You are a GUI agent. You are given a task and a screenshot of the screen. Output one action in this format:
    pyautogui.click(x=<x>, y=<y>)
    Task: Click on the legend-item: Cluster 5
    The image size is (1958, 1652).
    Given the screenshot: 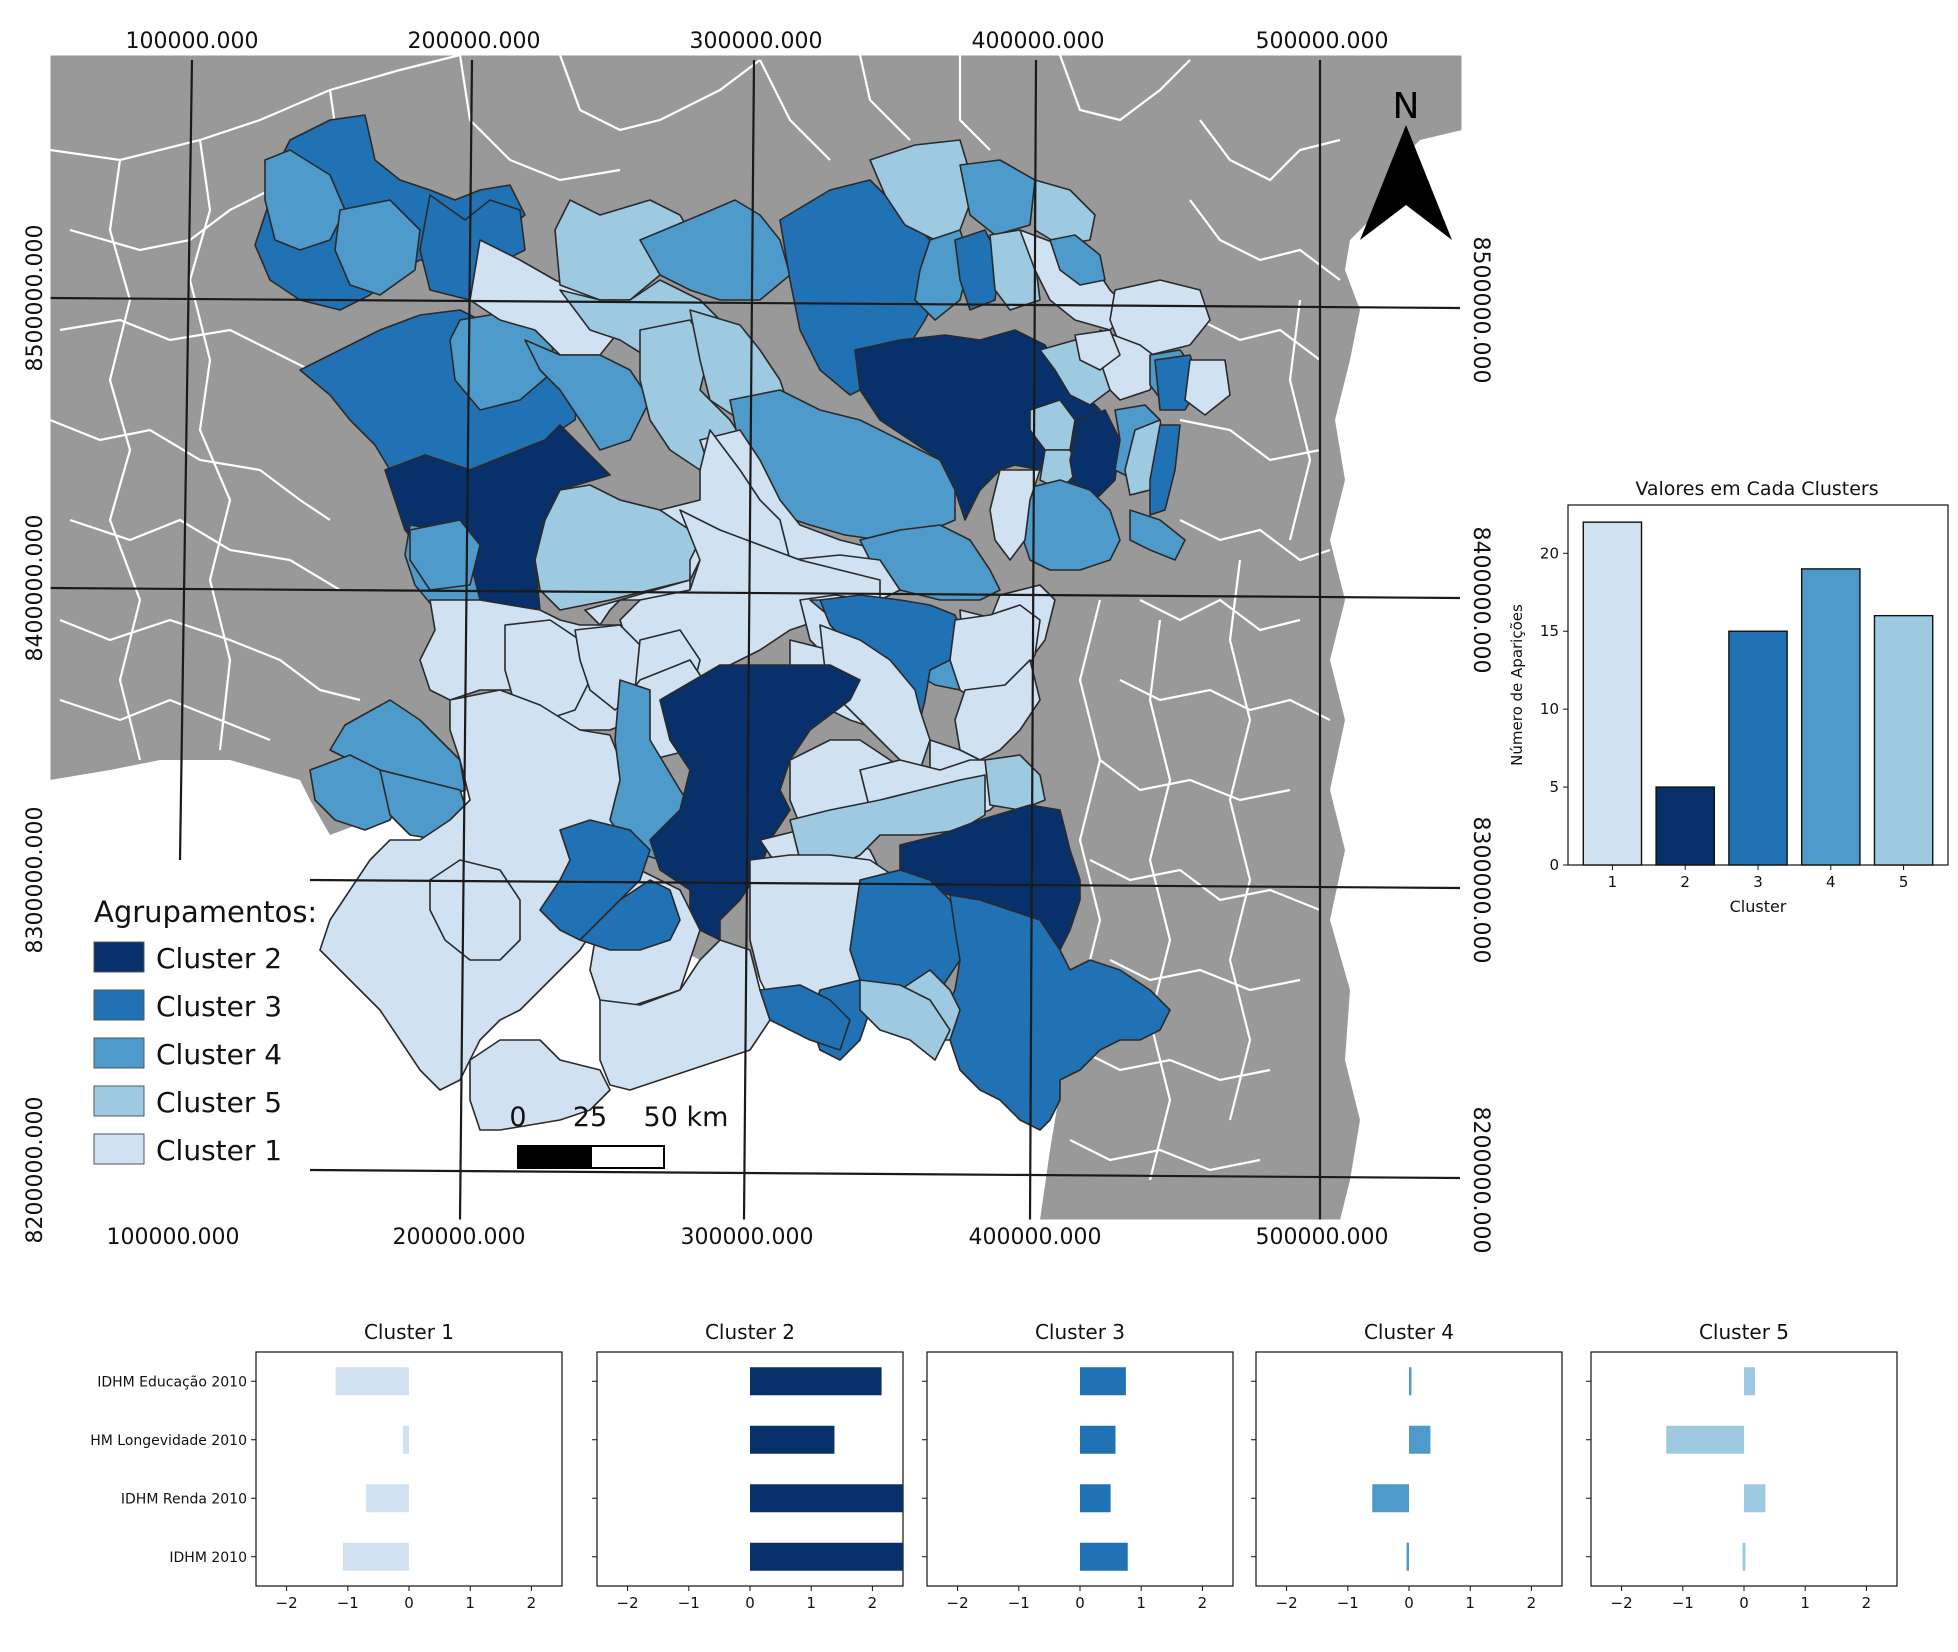 What is the action you would take?
    pyautogui.click(x=187, y=1102)
    